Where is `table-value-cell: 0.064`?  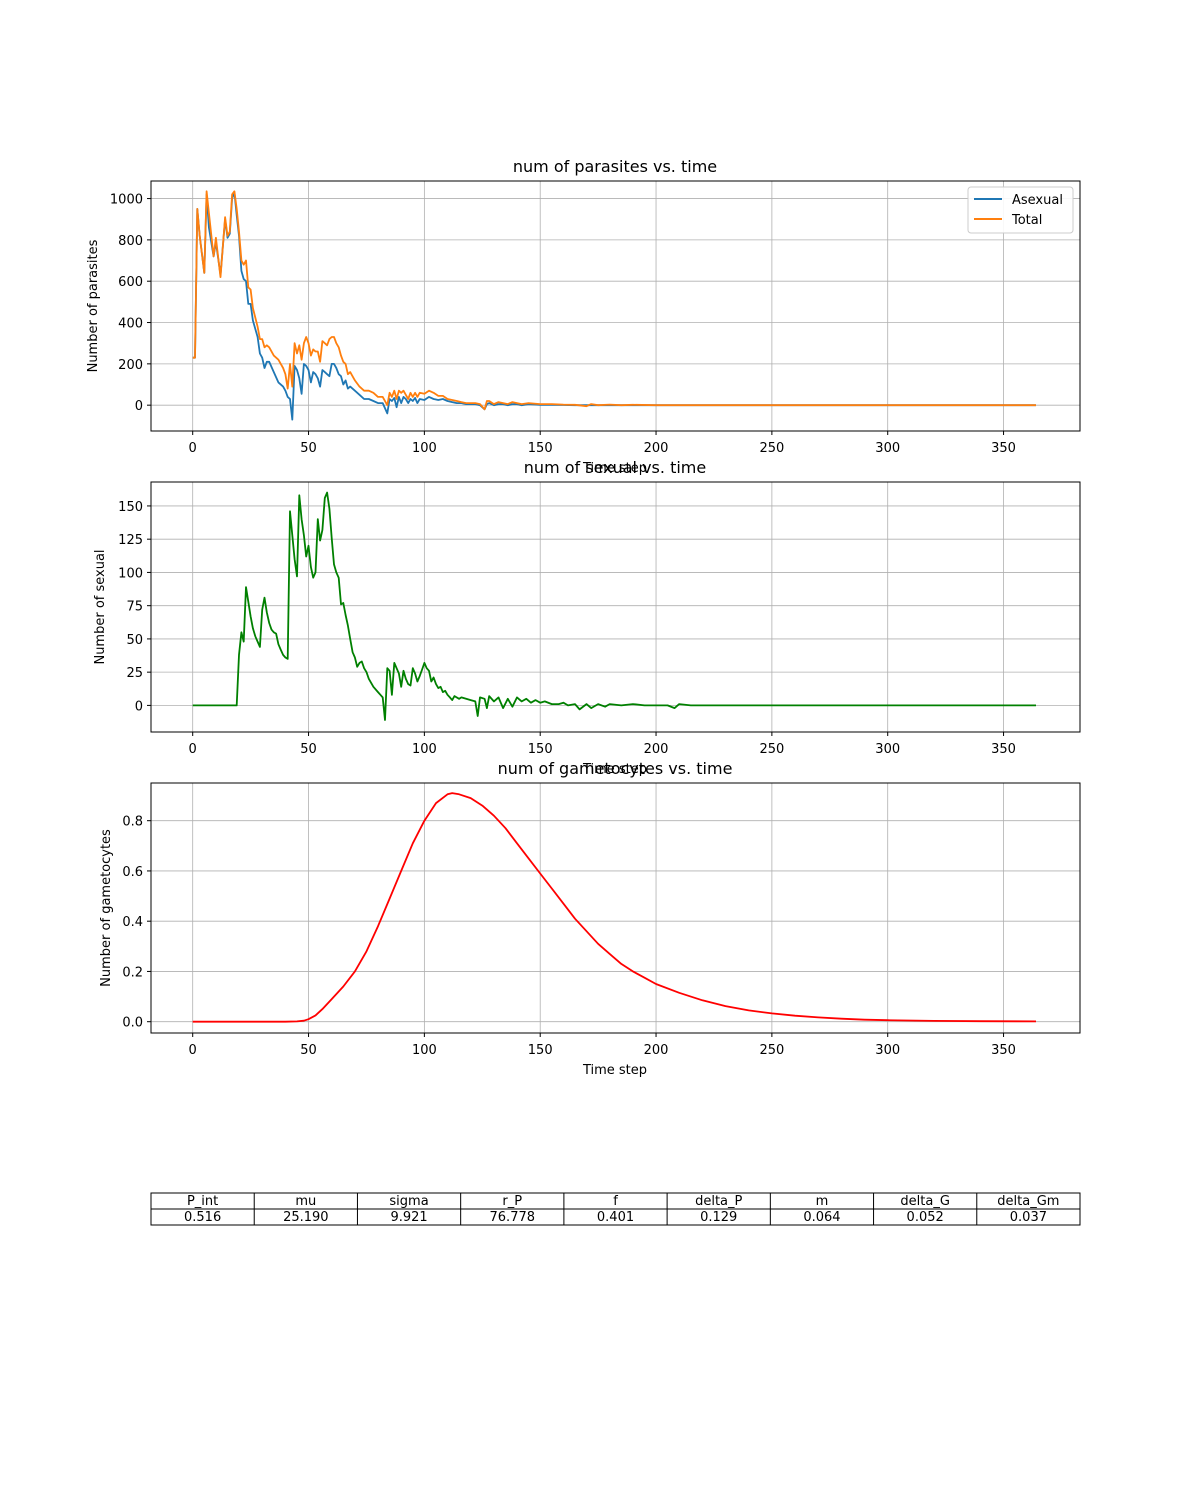
table-value-cell: 0.064 is located at coordinates (821, 1217).